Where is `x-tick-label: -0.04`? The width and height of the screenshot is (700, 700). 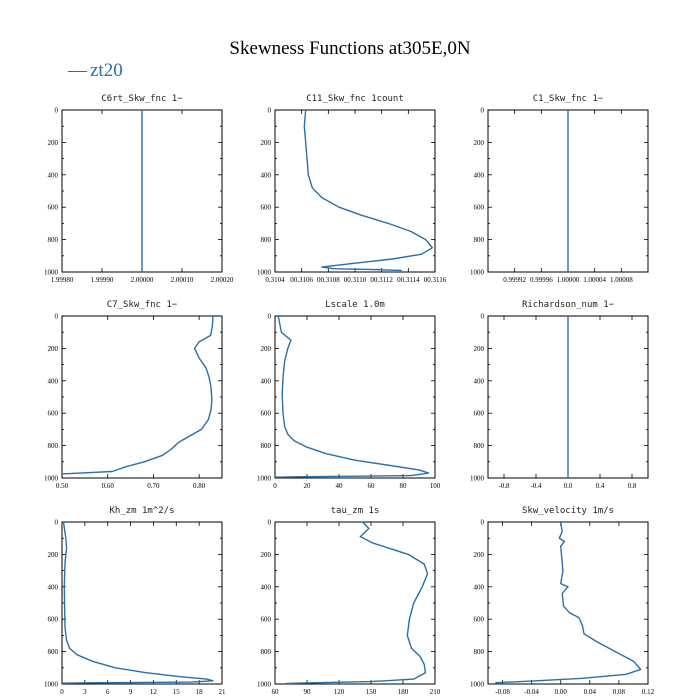 x-tick-label: -0.04 is located at coordinates (531, 692).